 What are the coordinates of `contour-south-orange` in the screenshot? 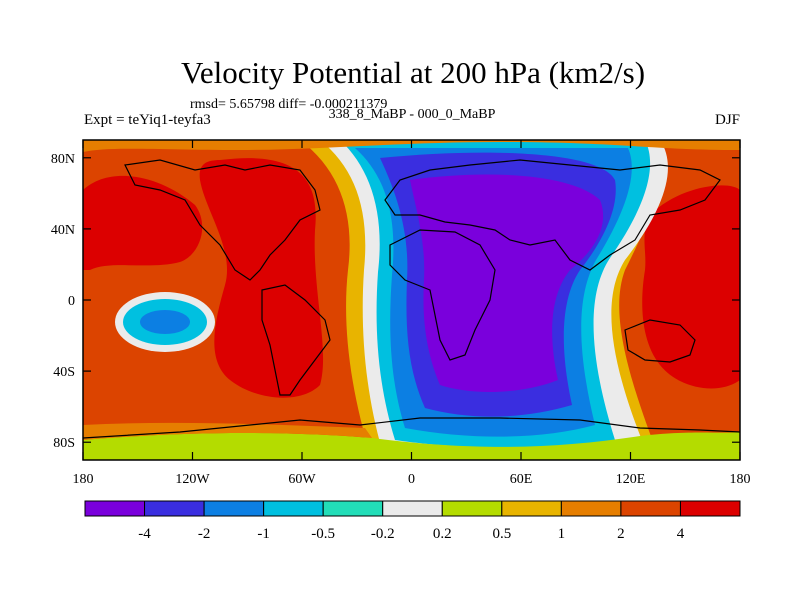 It's located at (227, 431).